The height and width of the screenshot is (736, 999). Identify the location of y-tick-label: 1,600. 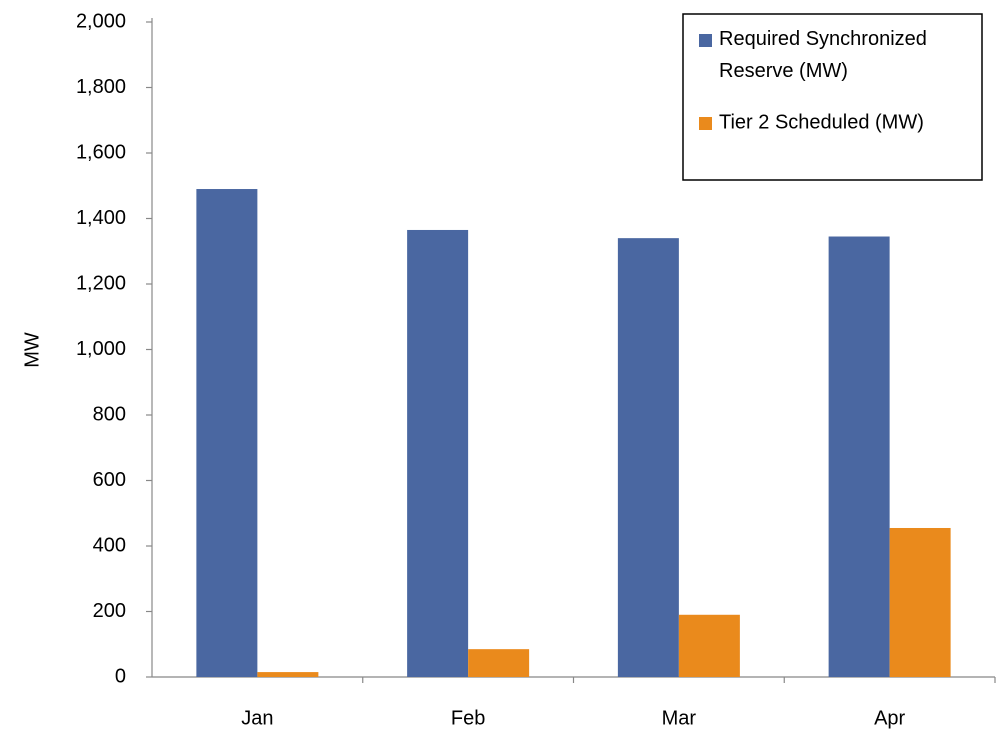
(101, 152).